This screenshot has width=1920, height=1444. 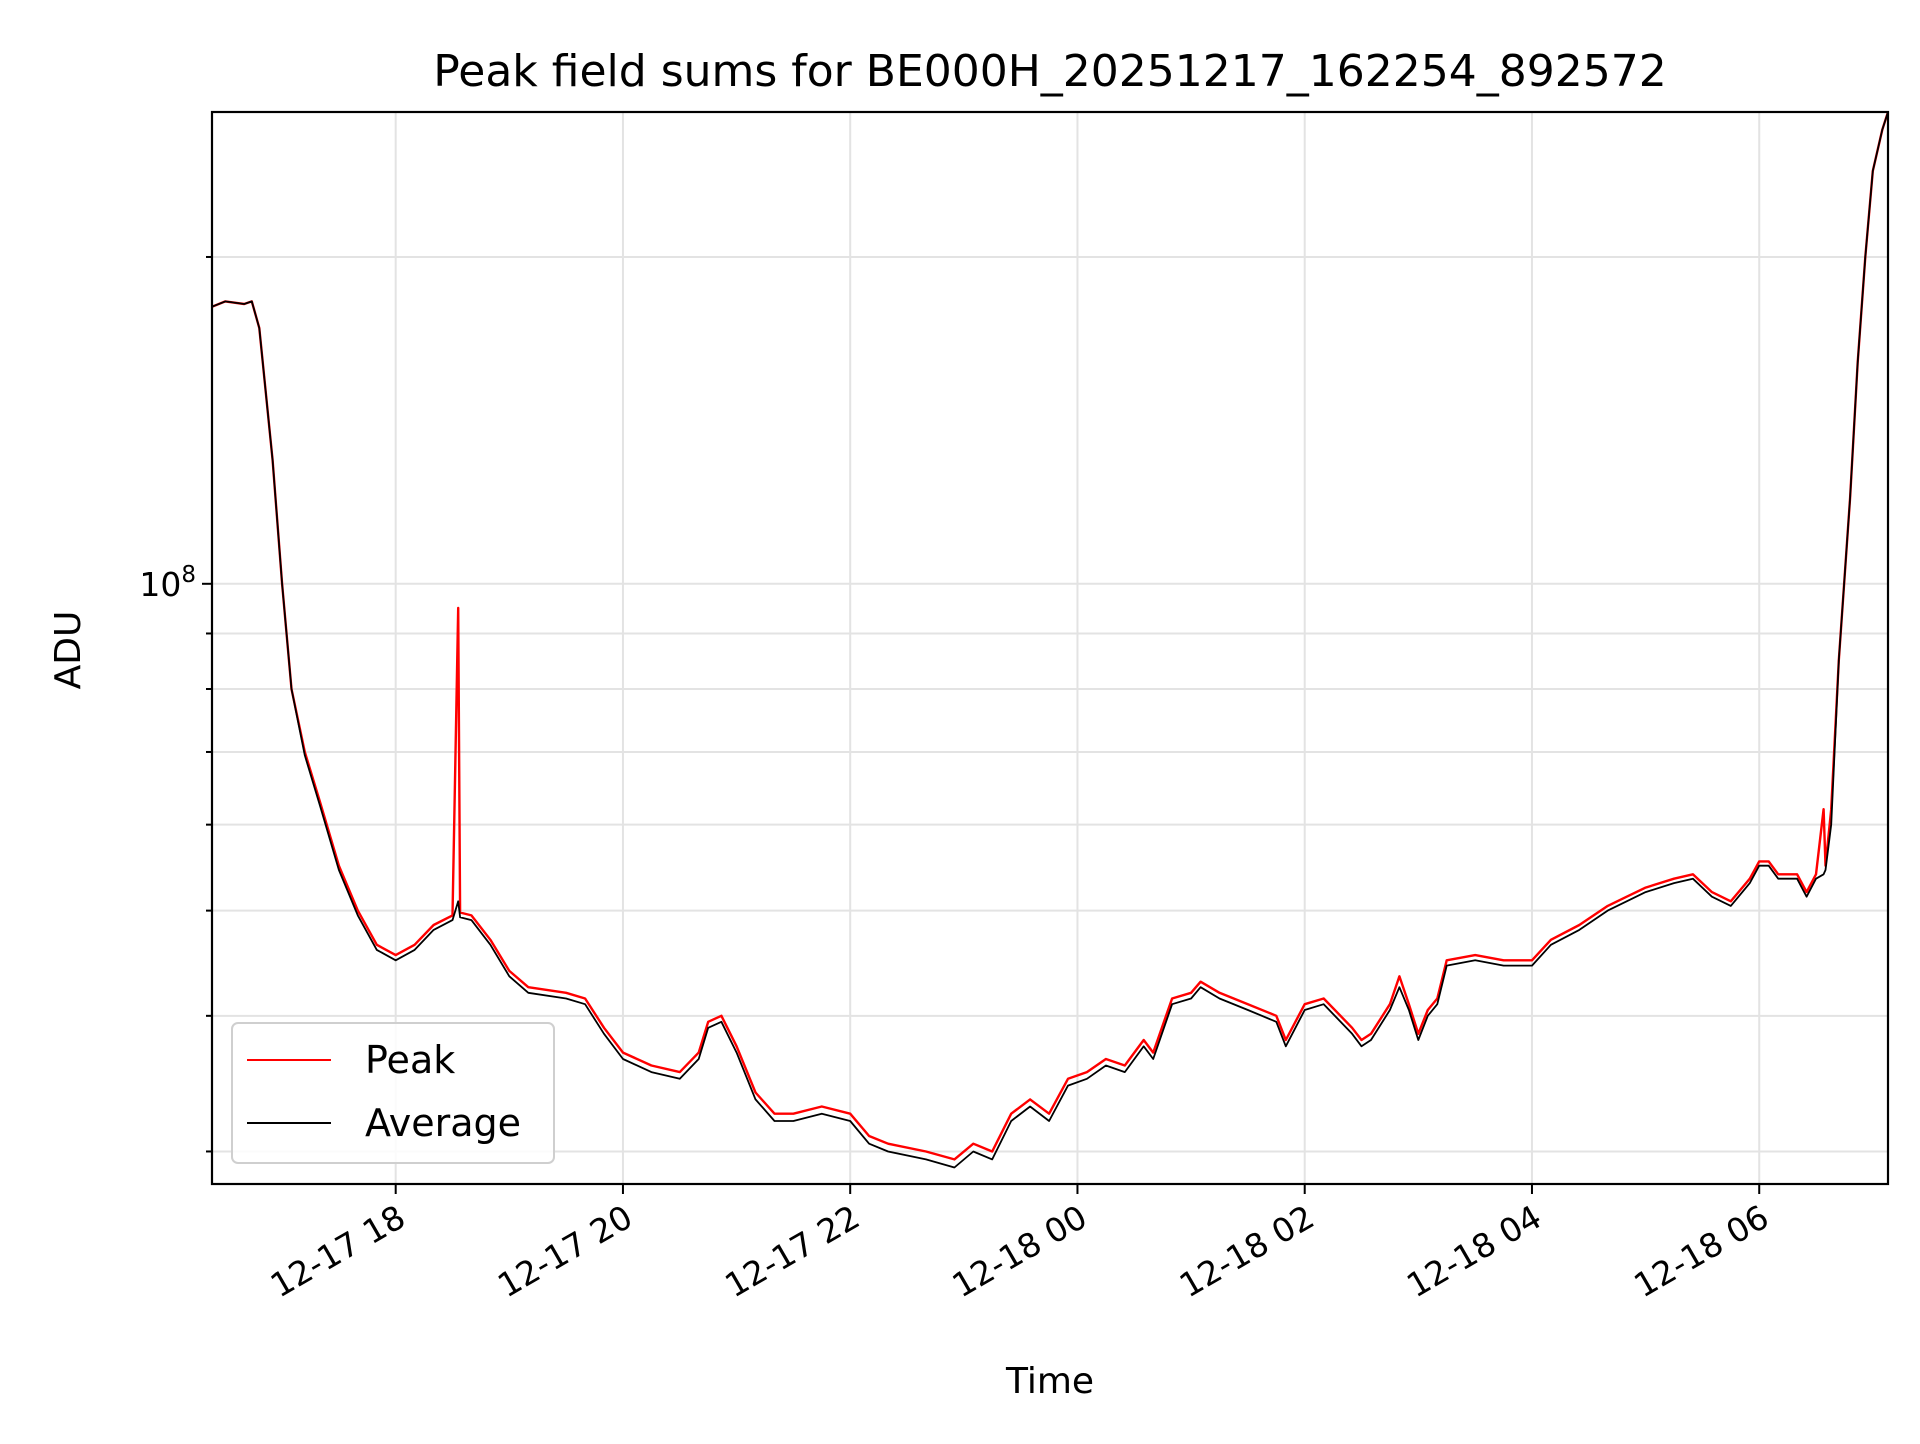 I want to click on legend: Peak Average, so click(x=393, y=1093).